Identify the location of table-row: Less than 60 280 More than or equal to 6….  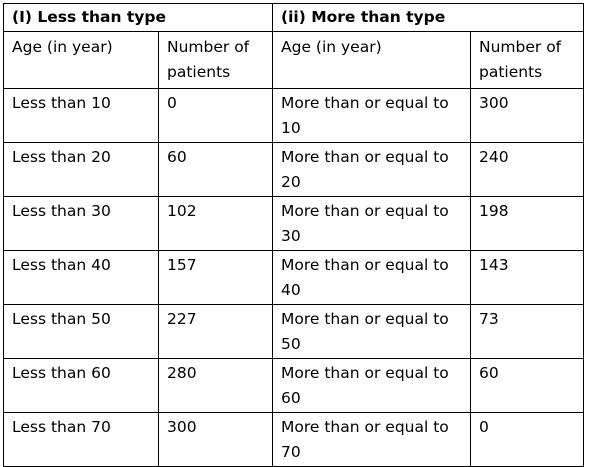
(293, 385).